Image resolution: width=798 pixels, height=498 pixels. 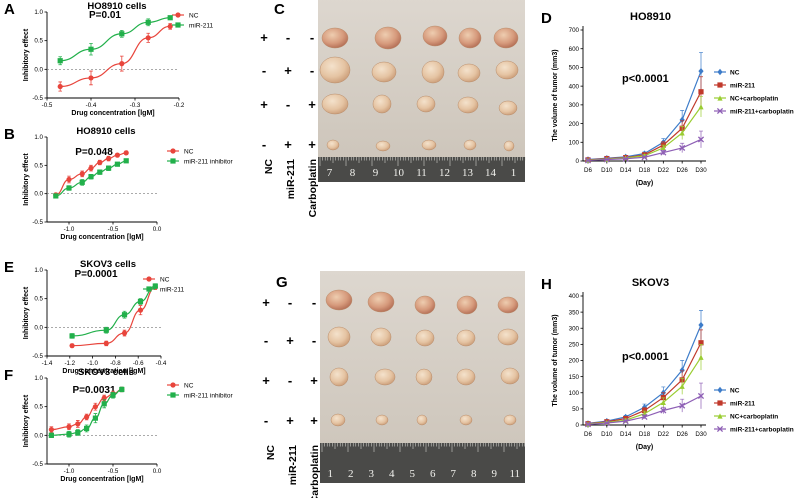 What do you see at coordinates (546, 284) in the screenshot?
I see `panel-letter: H` at bounding box center [546, 284].